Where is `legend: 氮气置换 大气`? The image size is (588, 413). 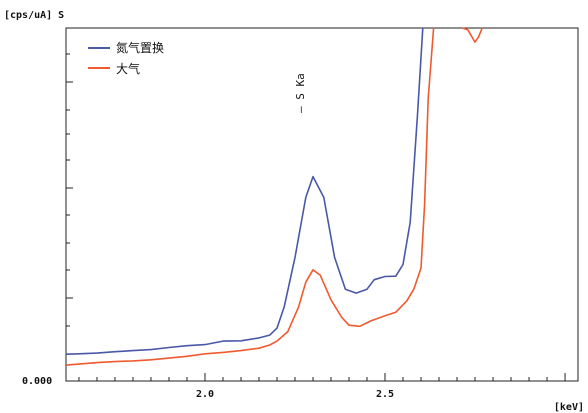 legend: 氮气置换 大气 is located at coordinates (126, 58).